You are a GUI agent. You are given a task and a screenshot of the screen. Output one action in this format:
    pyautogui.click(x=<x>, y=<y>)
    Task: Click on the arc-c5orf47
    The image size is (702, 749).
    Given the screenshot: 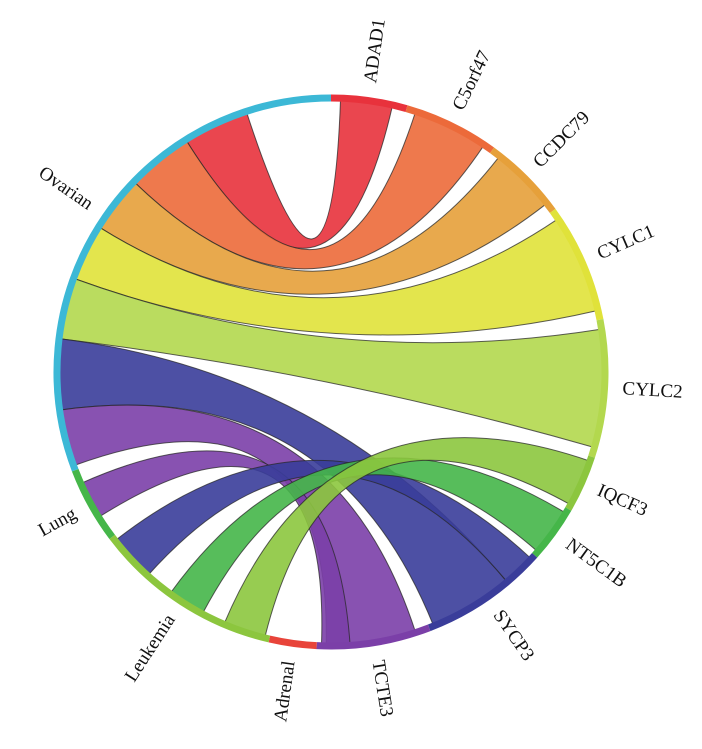 What is the action you would take?
    pyautogui.click(x=450, y=129)
    